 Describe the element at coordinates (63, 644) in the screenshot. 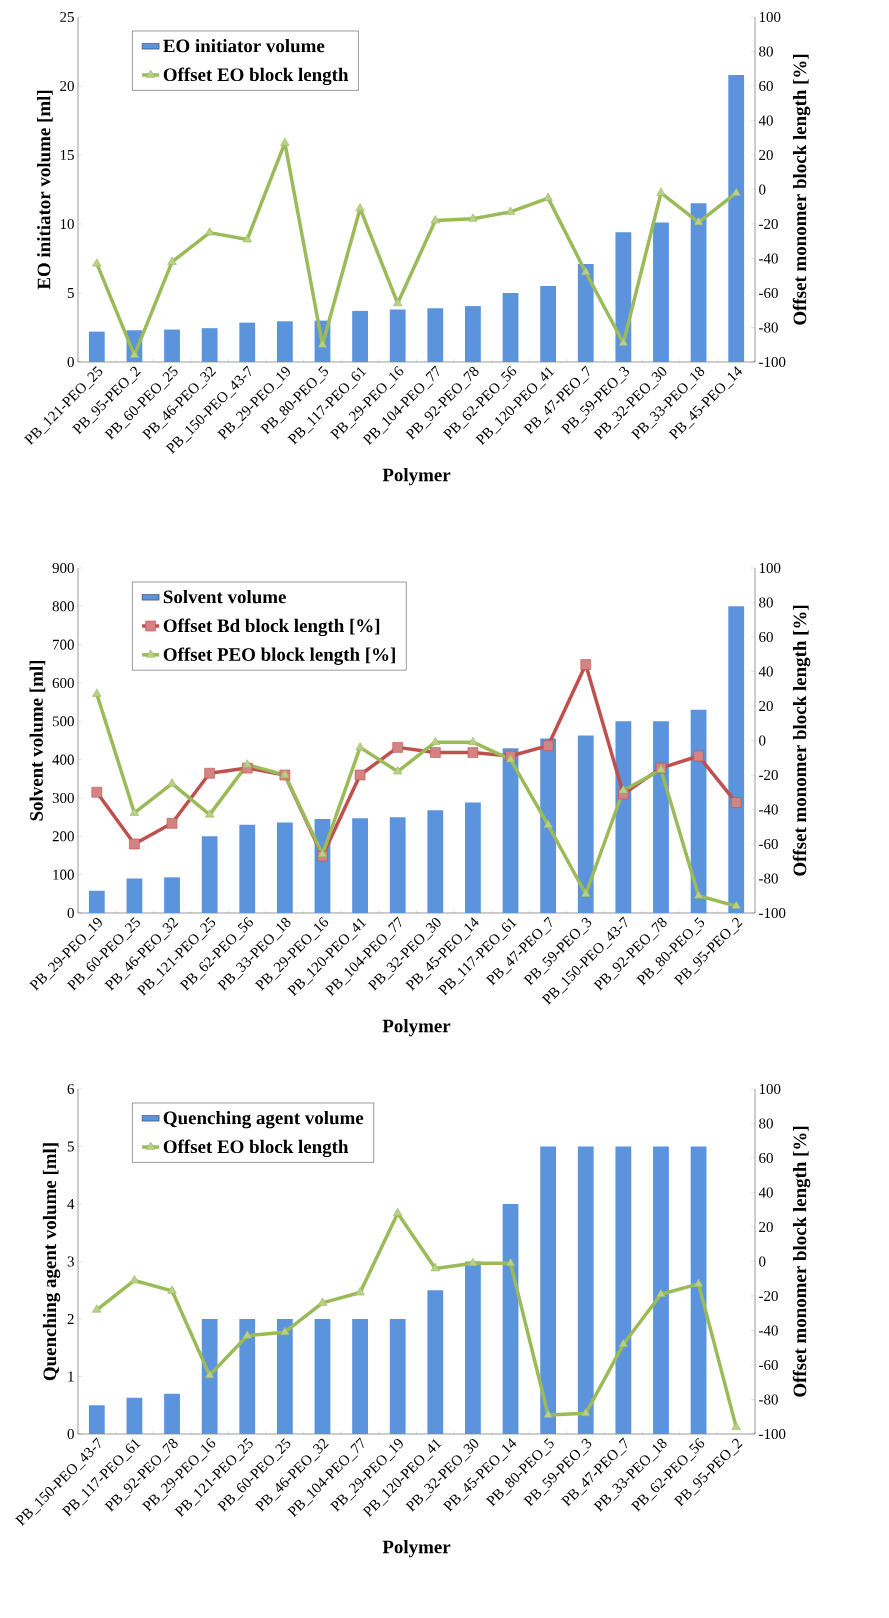

I see `y-tick-label: 700` at that location.